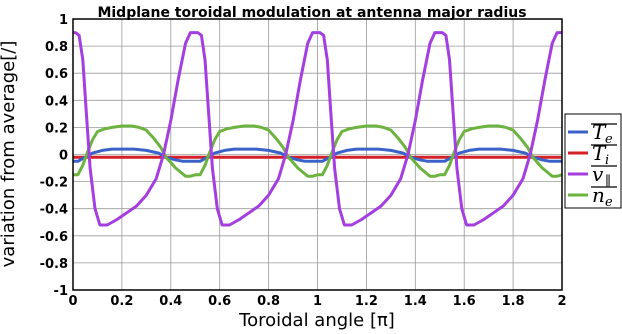  Describe the element at coordinates (56, 47) in the screenshot. I see `y-tick-label: 0.8` at that location.